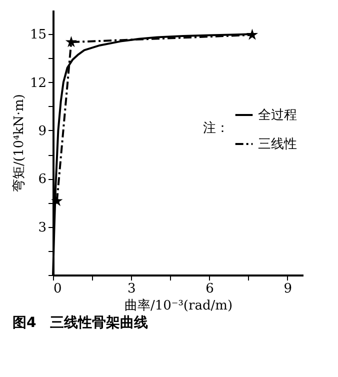 This screenshot has height=377, width=338. What do you see at coordinates (178, 306) in the screenshot?
I see `x-axis-title: 曲率/10⁻³(rad/m)` at bounding box center [178, 306].